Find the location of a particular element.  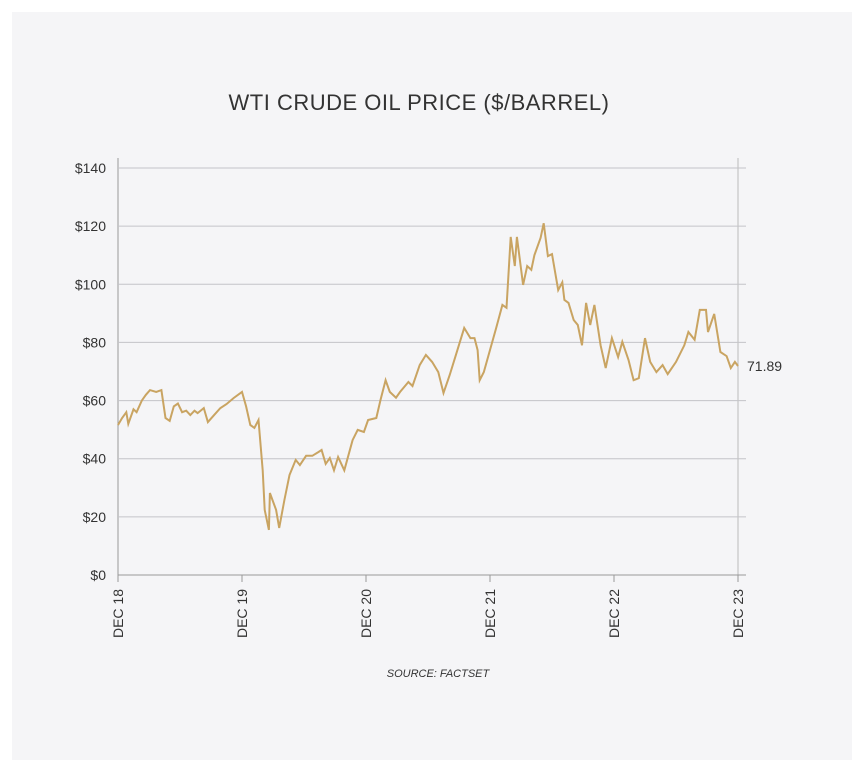

y-tick-label: $80 is located at coordinates (95, 342).